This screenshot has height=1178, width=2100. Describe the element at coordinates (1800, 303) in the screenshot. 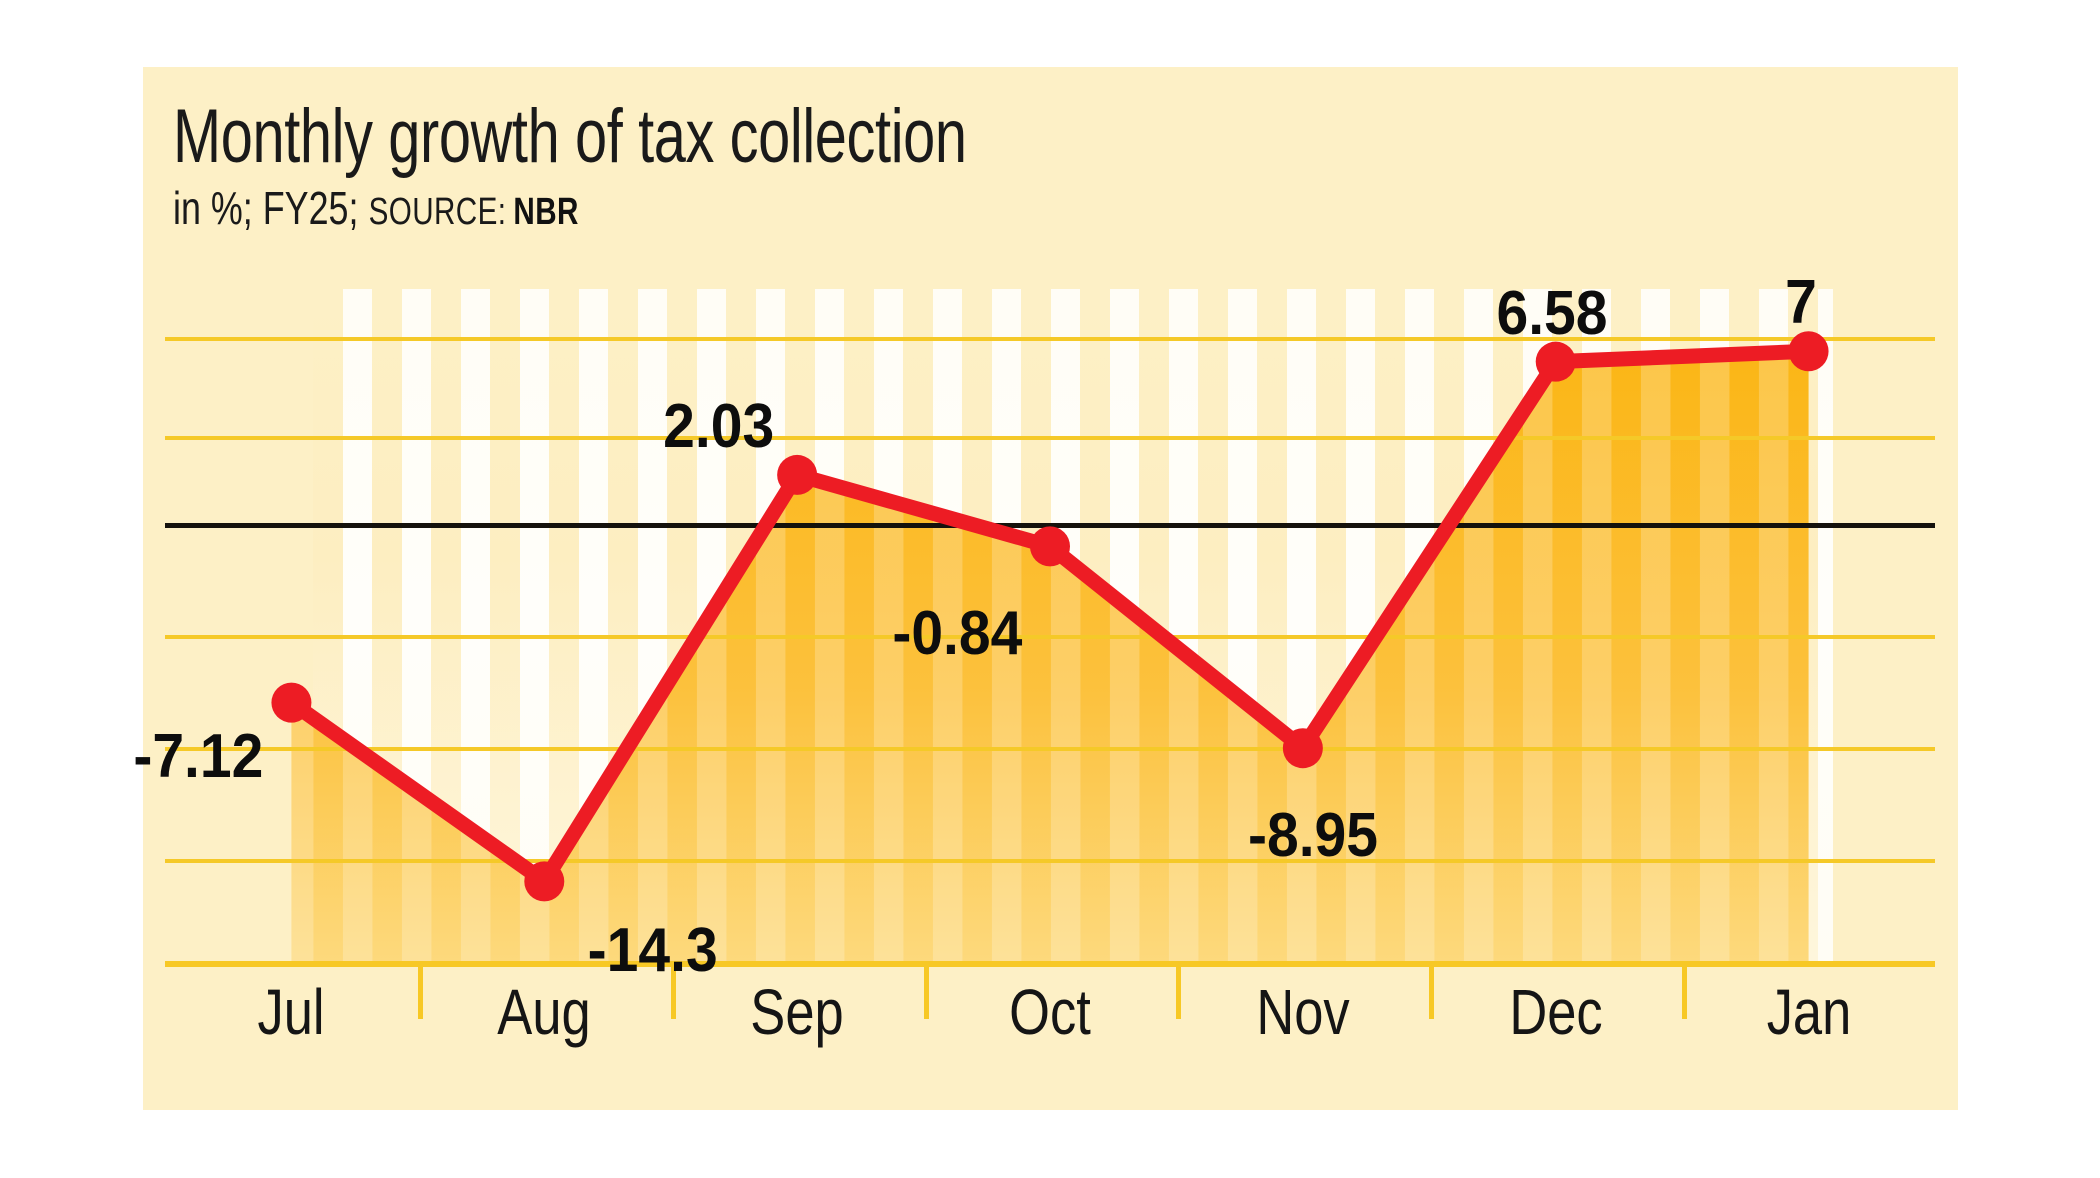

I see `data-label: 7` at that location.